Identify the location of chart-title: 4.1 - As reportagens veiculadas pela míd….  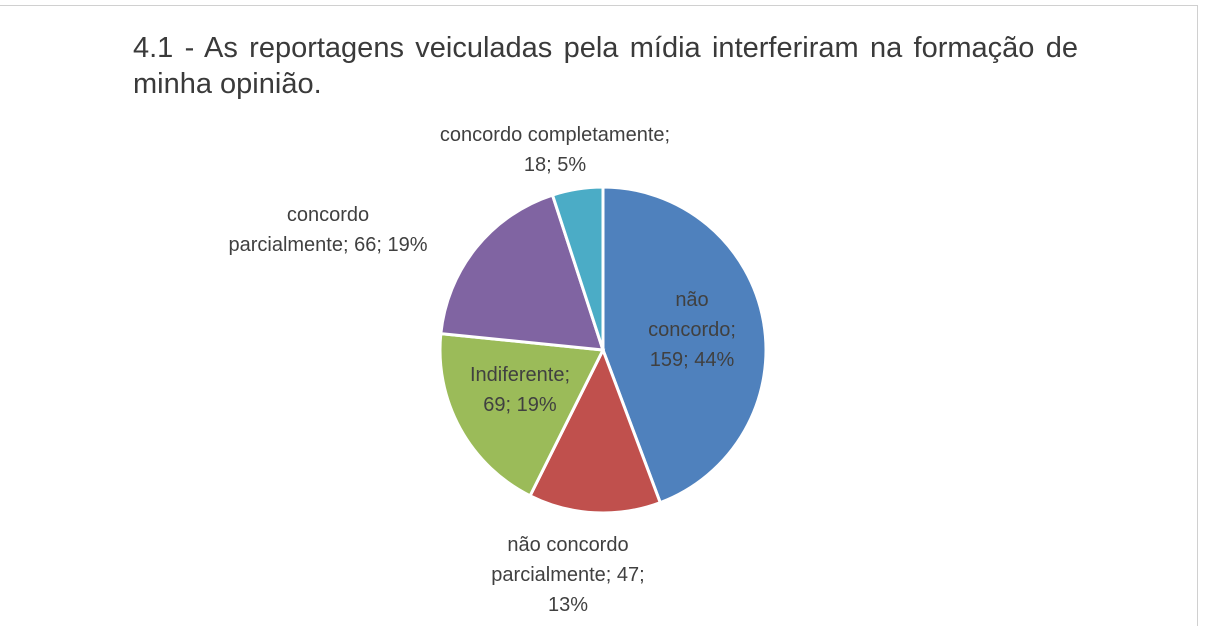
(605, 66).